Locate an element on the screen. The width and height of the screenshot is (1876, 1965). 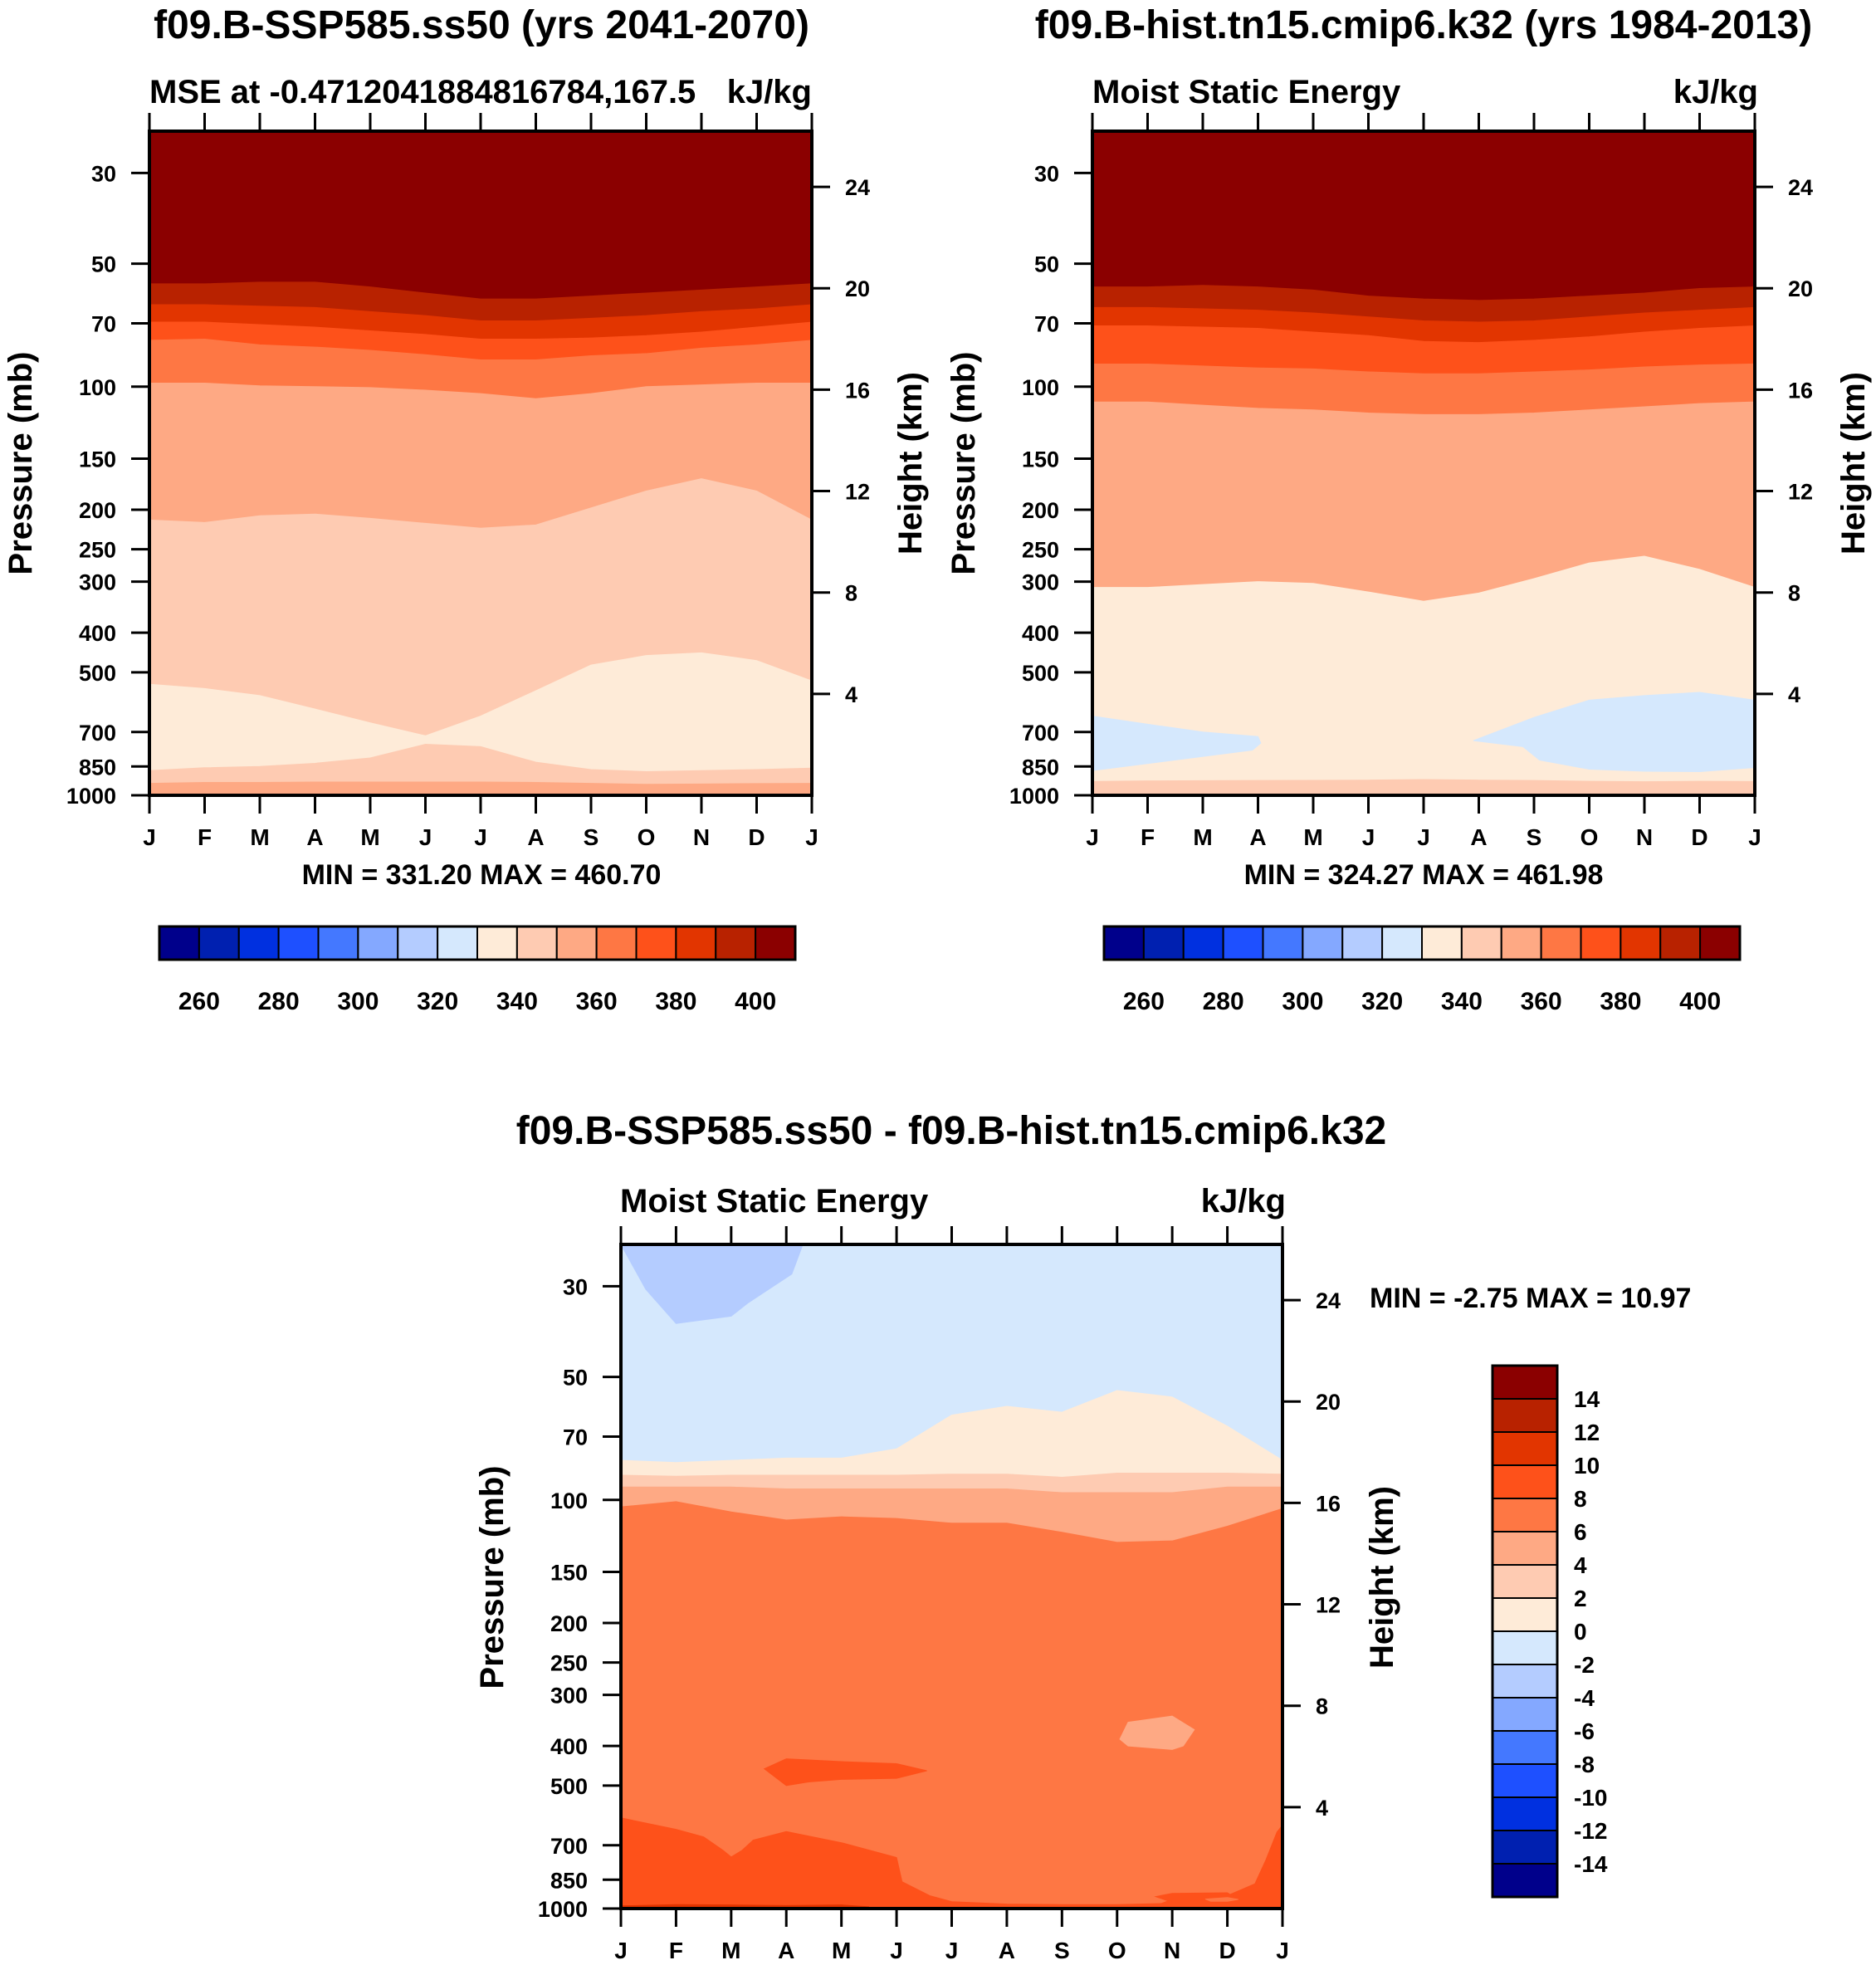
y-tick-label: 150 is located at coordinates (1040, 459).